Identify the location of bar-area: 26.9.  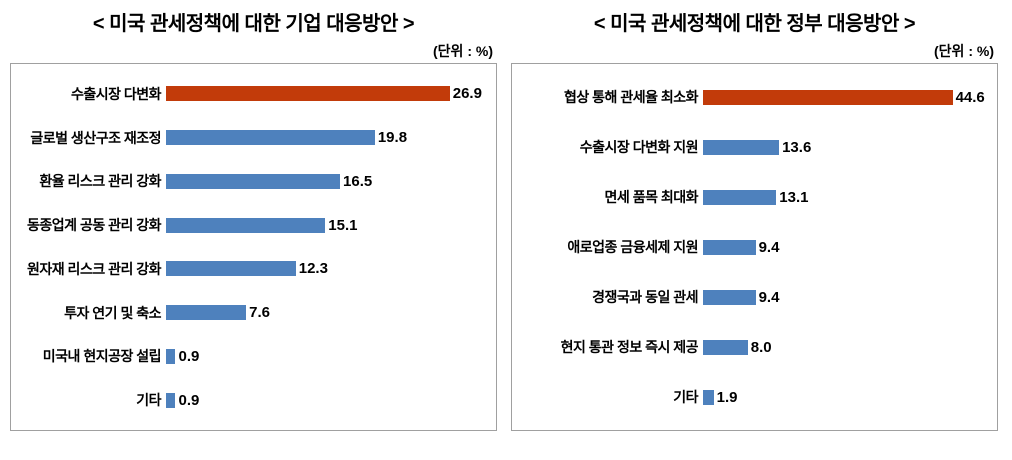
(329, 94).